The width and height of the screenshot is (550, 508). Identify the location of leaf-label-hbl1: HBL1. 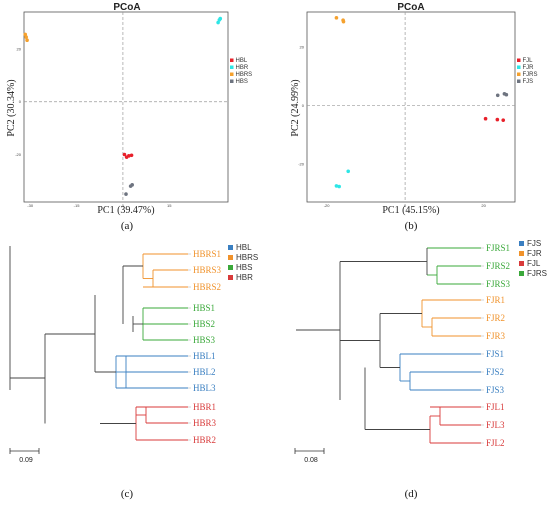
(204, 356).